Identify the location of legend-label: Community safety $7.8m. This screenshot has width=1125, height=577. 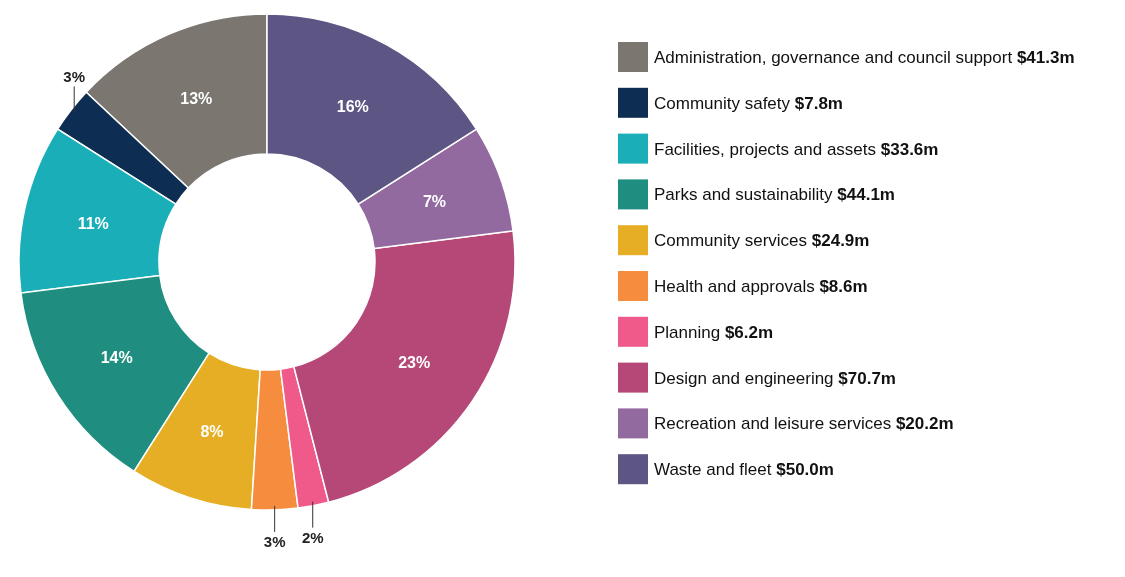
(748, 103).